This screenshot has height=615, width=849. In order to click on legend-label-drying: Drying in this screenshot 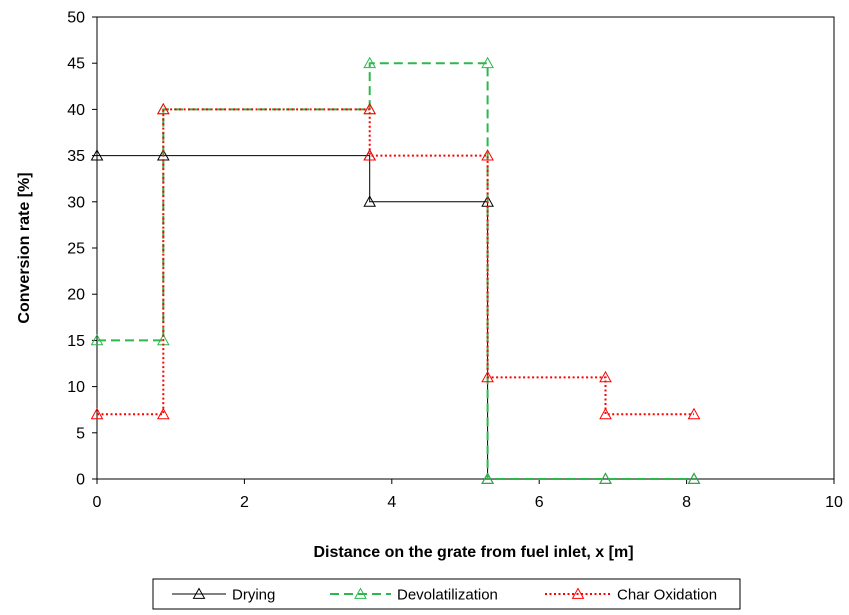, I will do `click(253, 595)`.